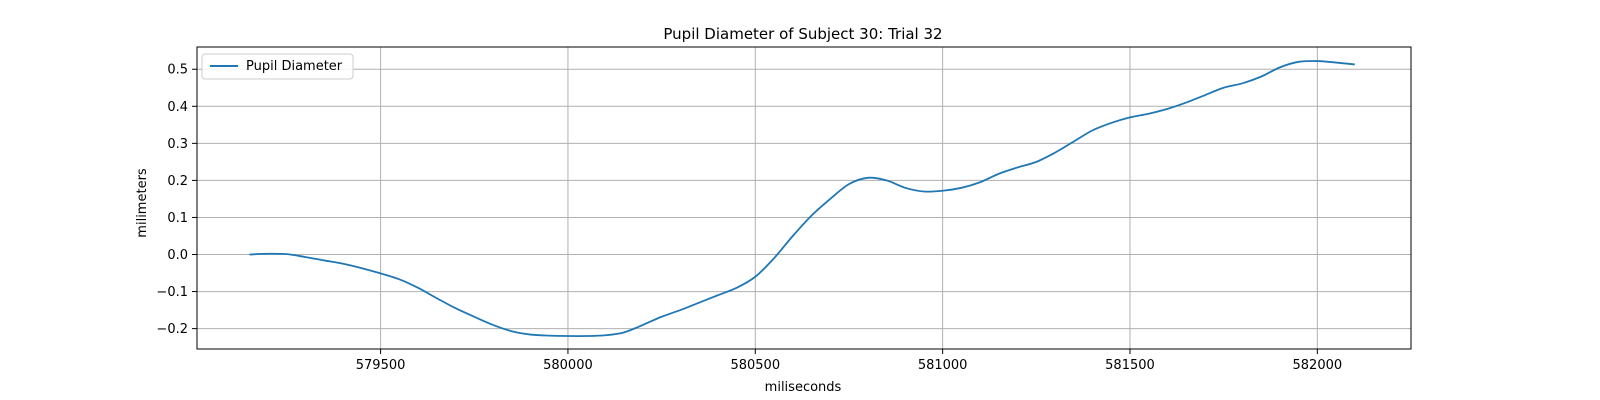  What do you see at coordinates (176, 200) in the screenshot?
I see `y-axis: −0.2 −0.1 0.0 0.1 0.2 0.3 0.4 0.5` at bounding box center [176, 200].